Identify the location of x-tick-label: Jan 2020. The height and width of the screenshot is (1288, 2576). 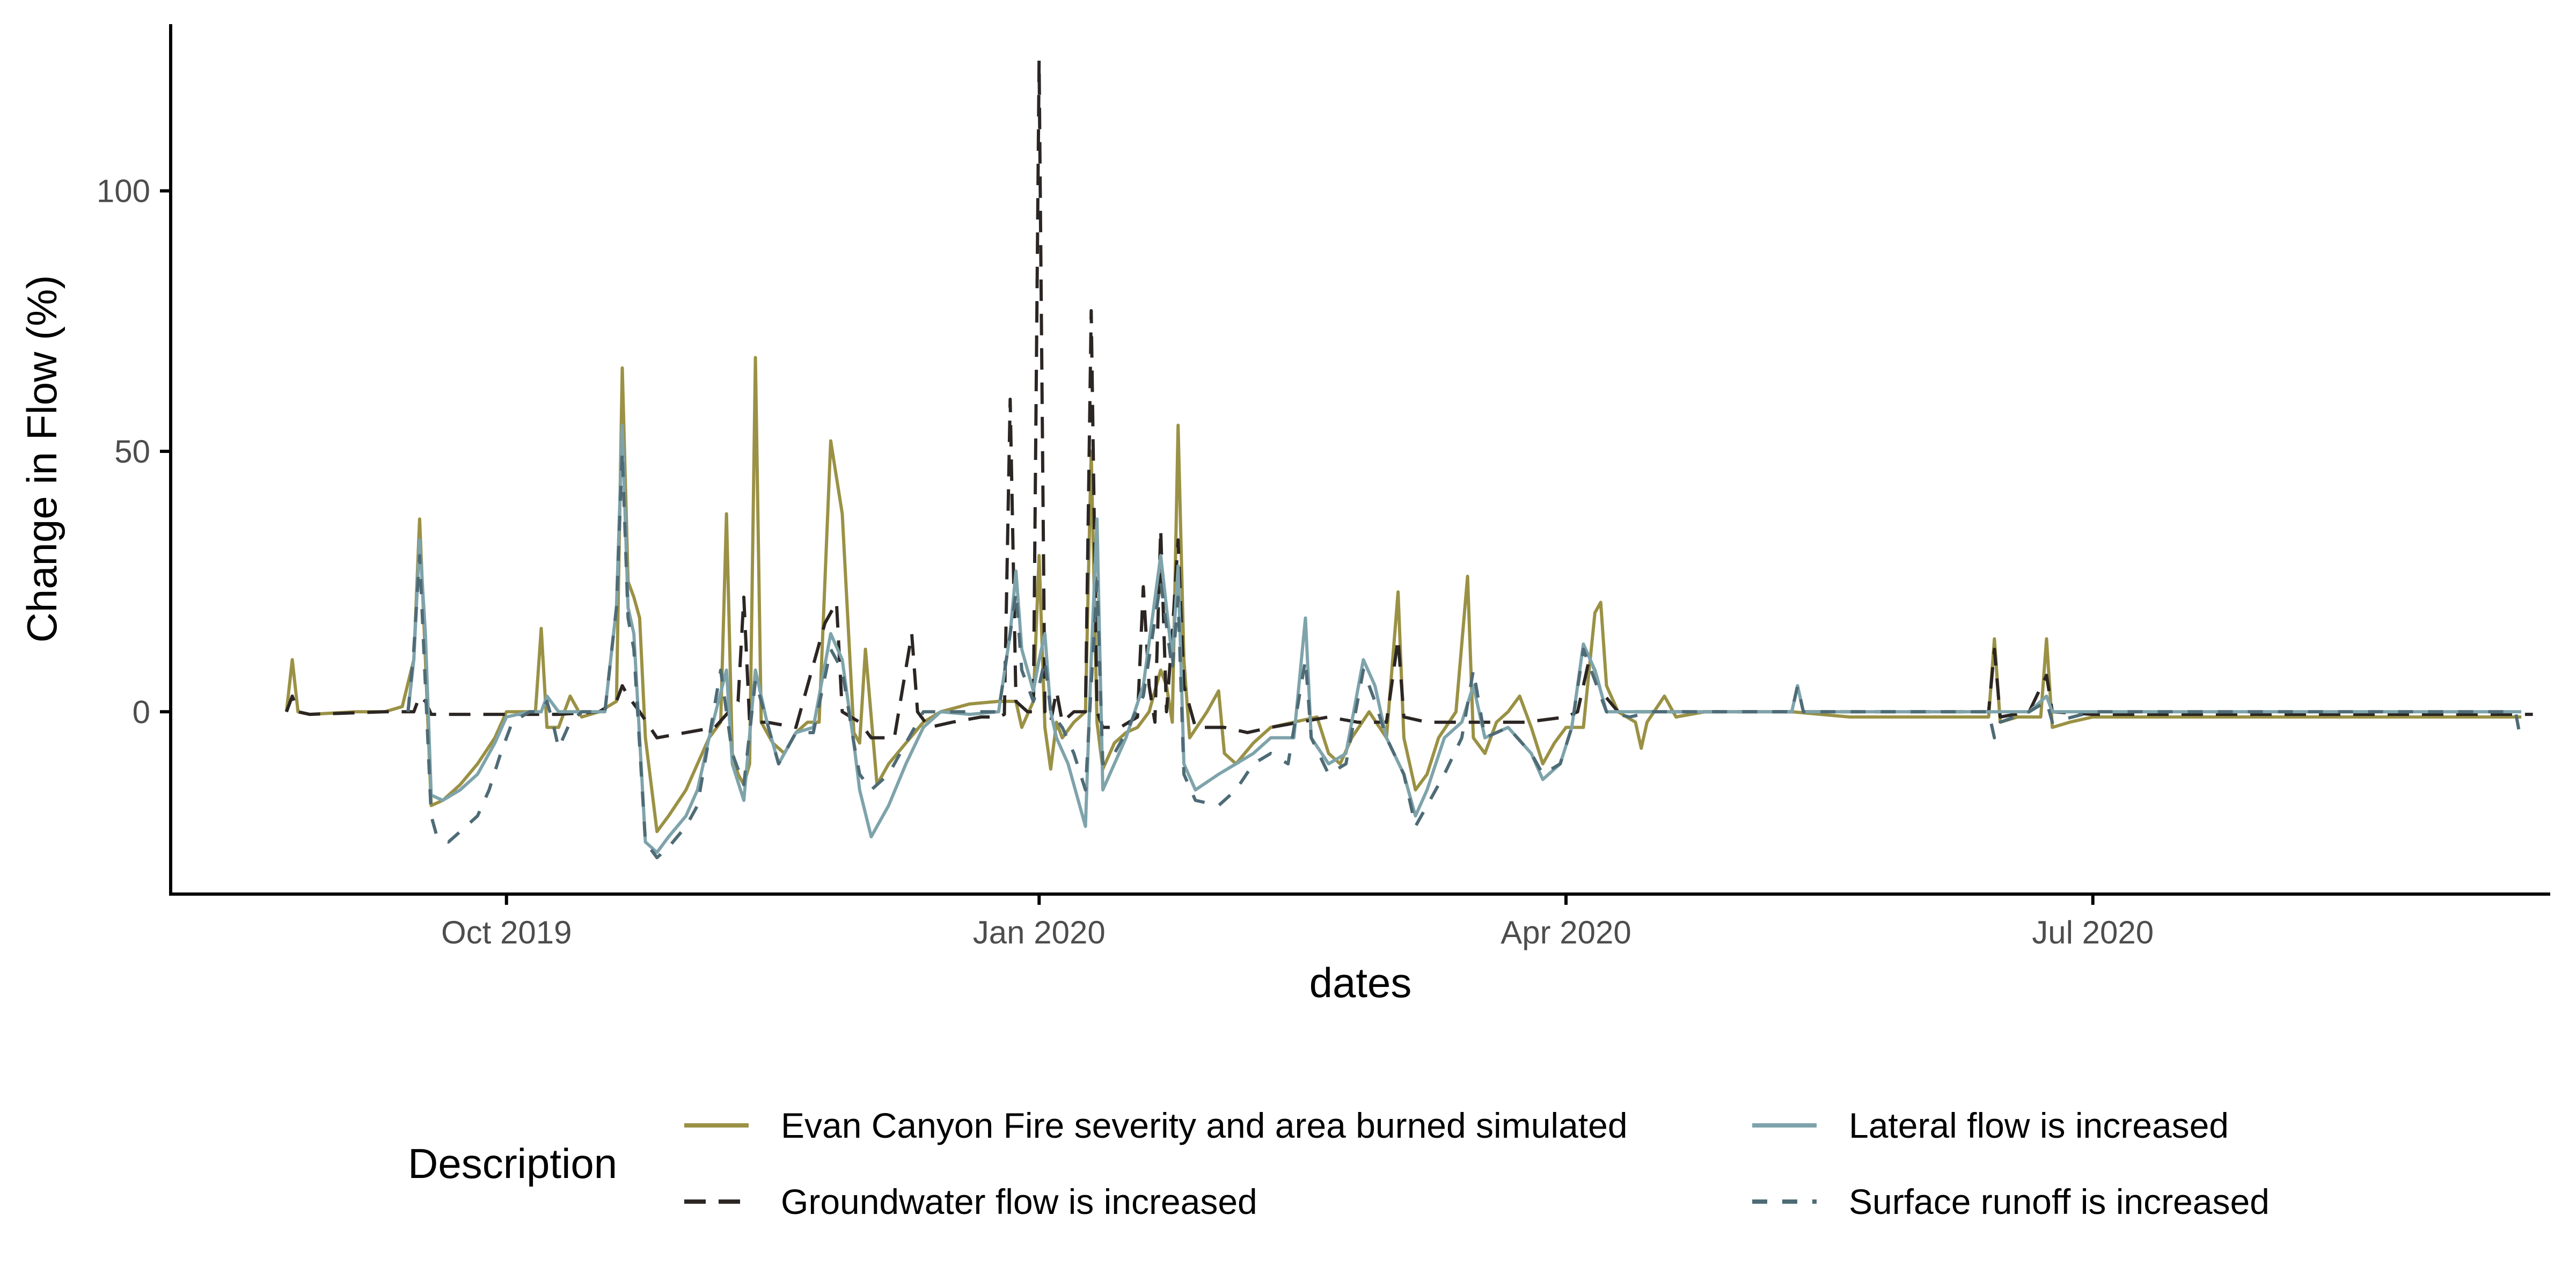
(1039, 932).